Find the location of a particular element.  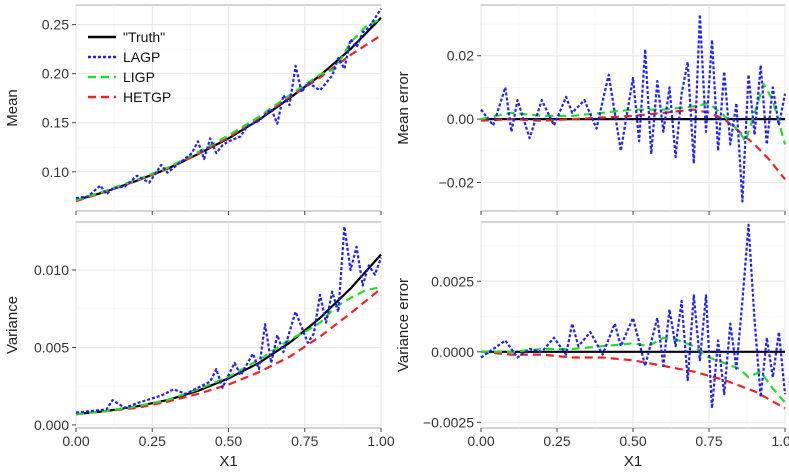

y-tick-label: 0.20 is located at coordinates (55, 74).